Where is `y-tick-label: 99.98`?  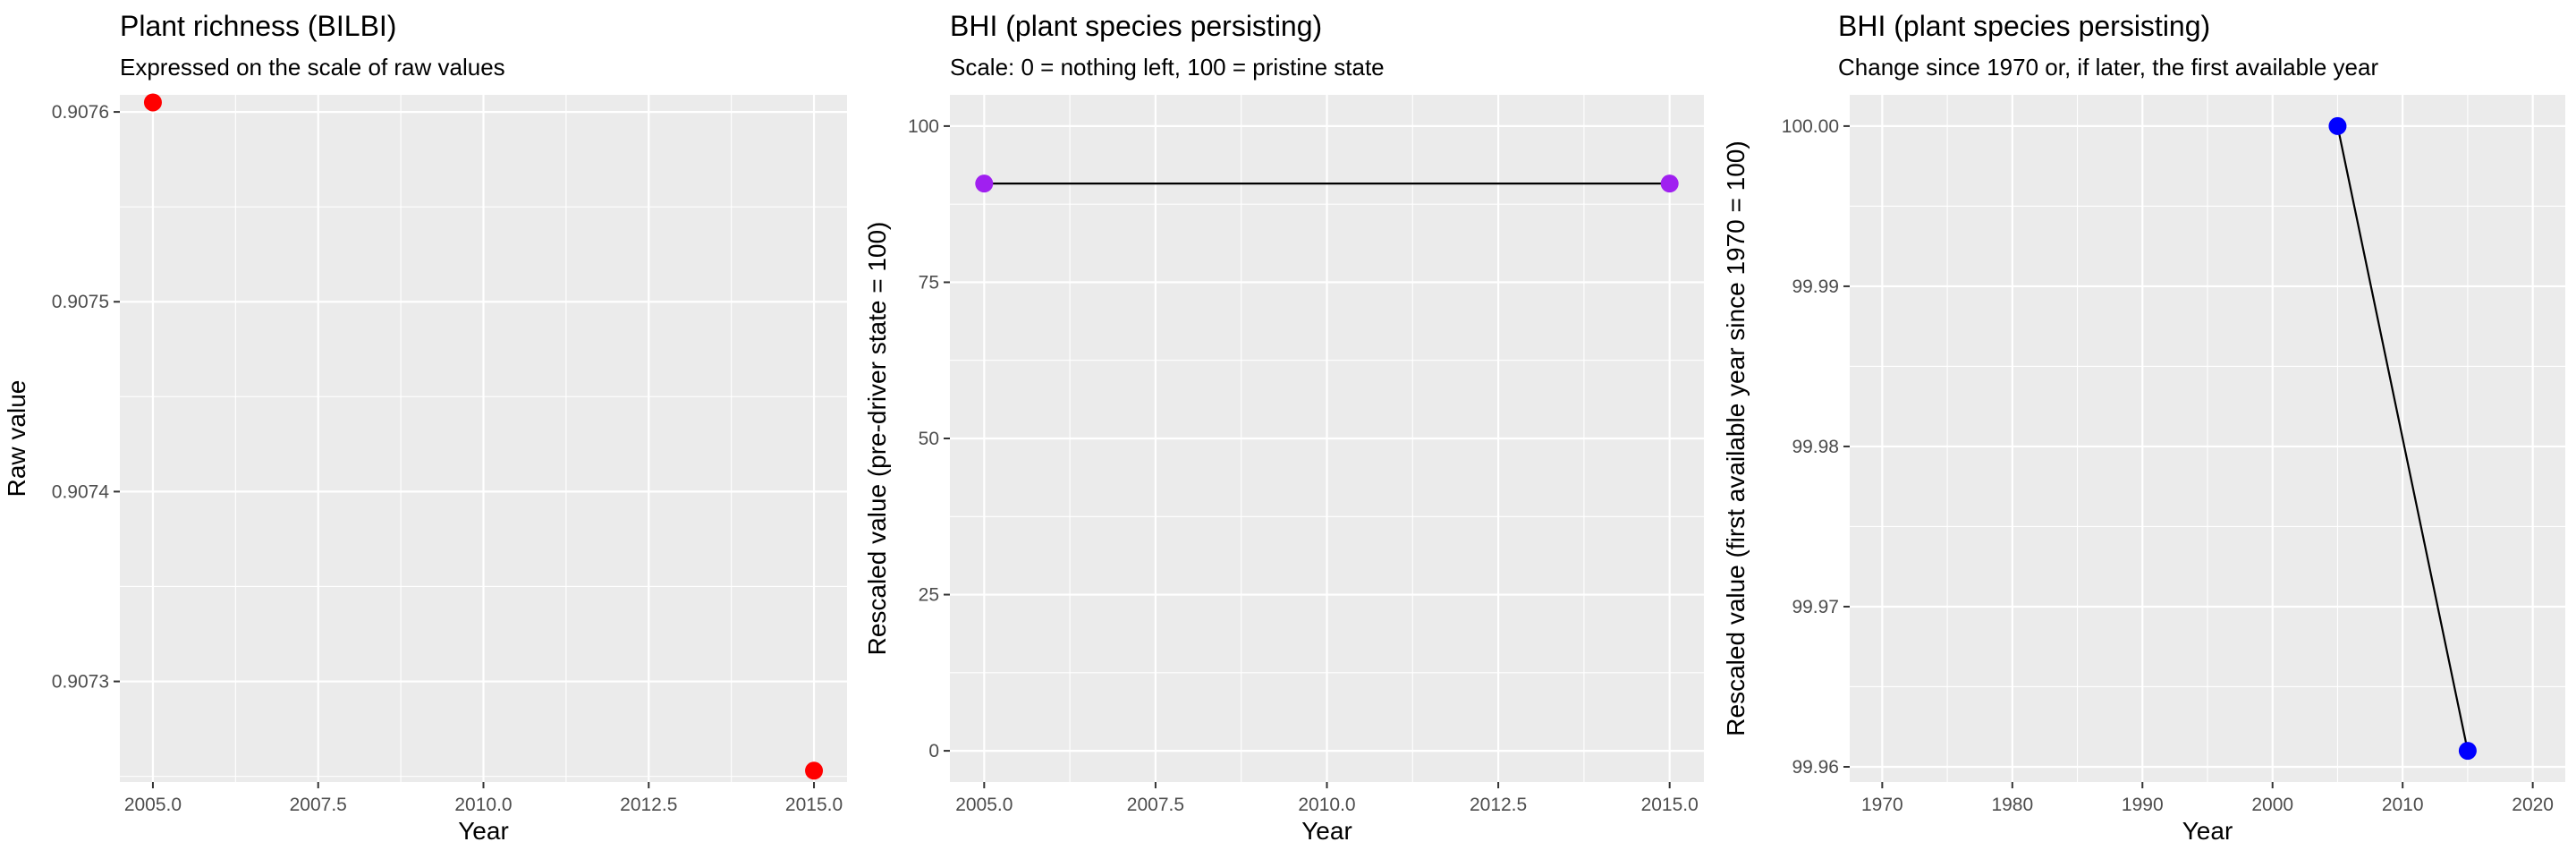 y-tick-label: 99.98 is located at coordinates (1815, 447).